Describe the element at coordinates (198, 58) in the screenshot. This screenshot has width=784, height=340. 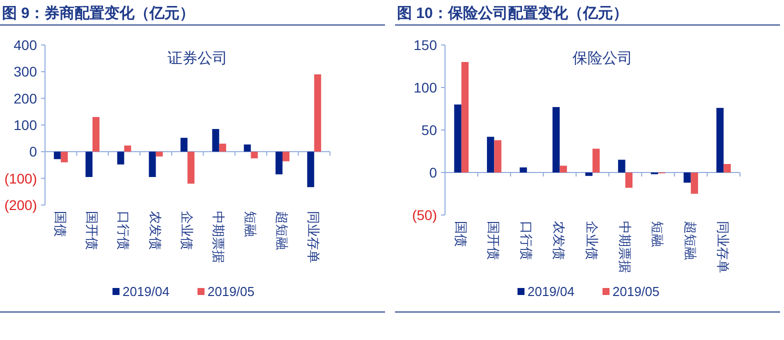
I see `chart-subtitle: 证券公司` at that location.